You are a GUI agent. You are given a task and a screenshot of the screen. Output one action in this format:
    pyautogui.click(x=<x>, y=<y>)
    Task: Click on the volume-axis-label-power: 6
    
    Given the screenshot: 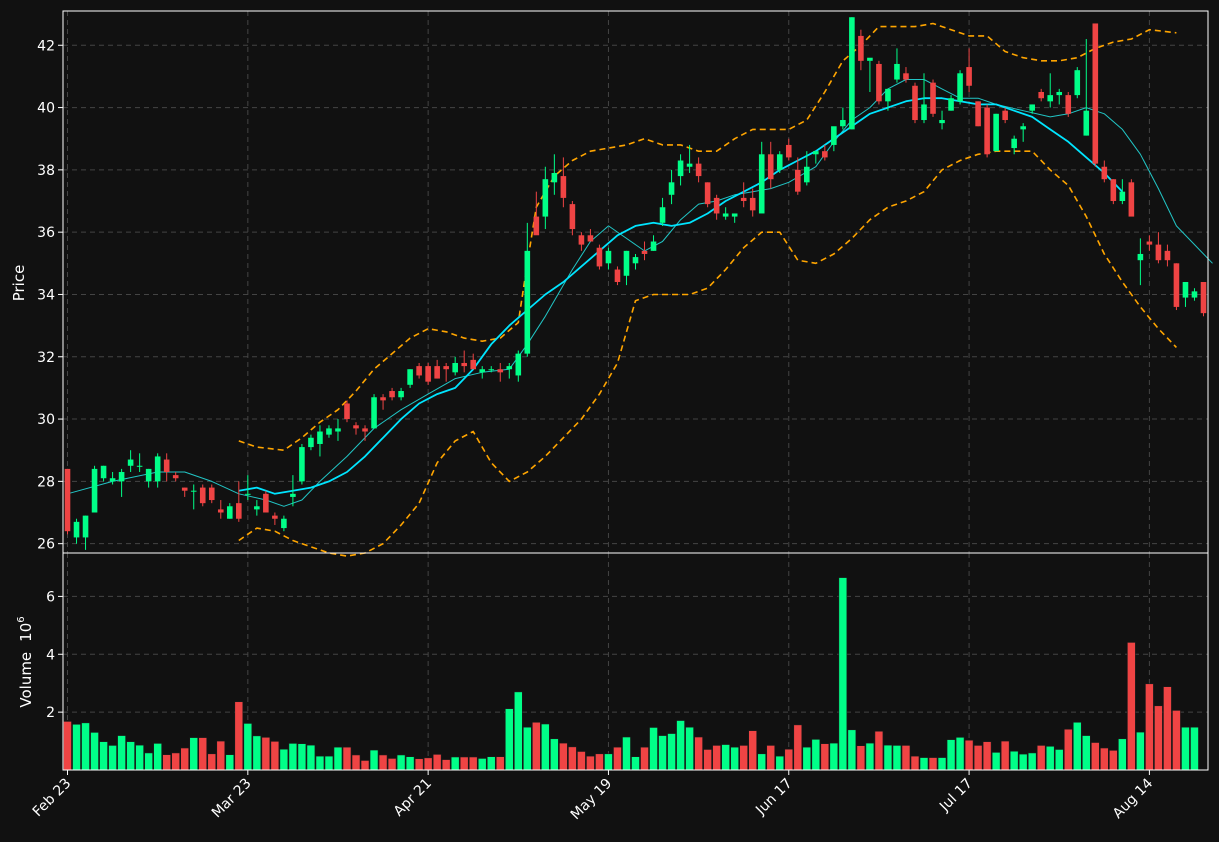 What is the action you would take?
    pyautogui.click(x=21, y=619)
    